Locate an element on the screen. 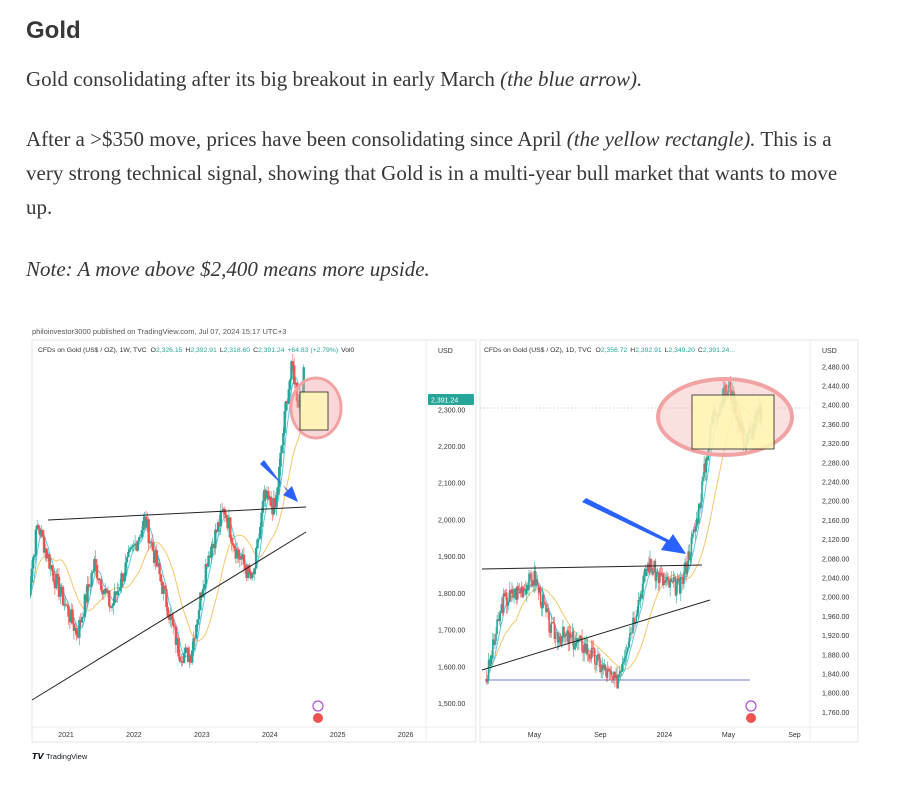 This screenshot has height=785, width=905. right-x-tick-0: May is located at coordinates (535, 735).